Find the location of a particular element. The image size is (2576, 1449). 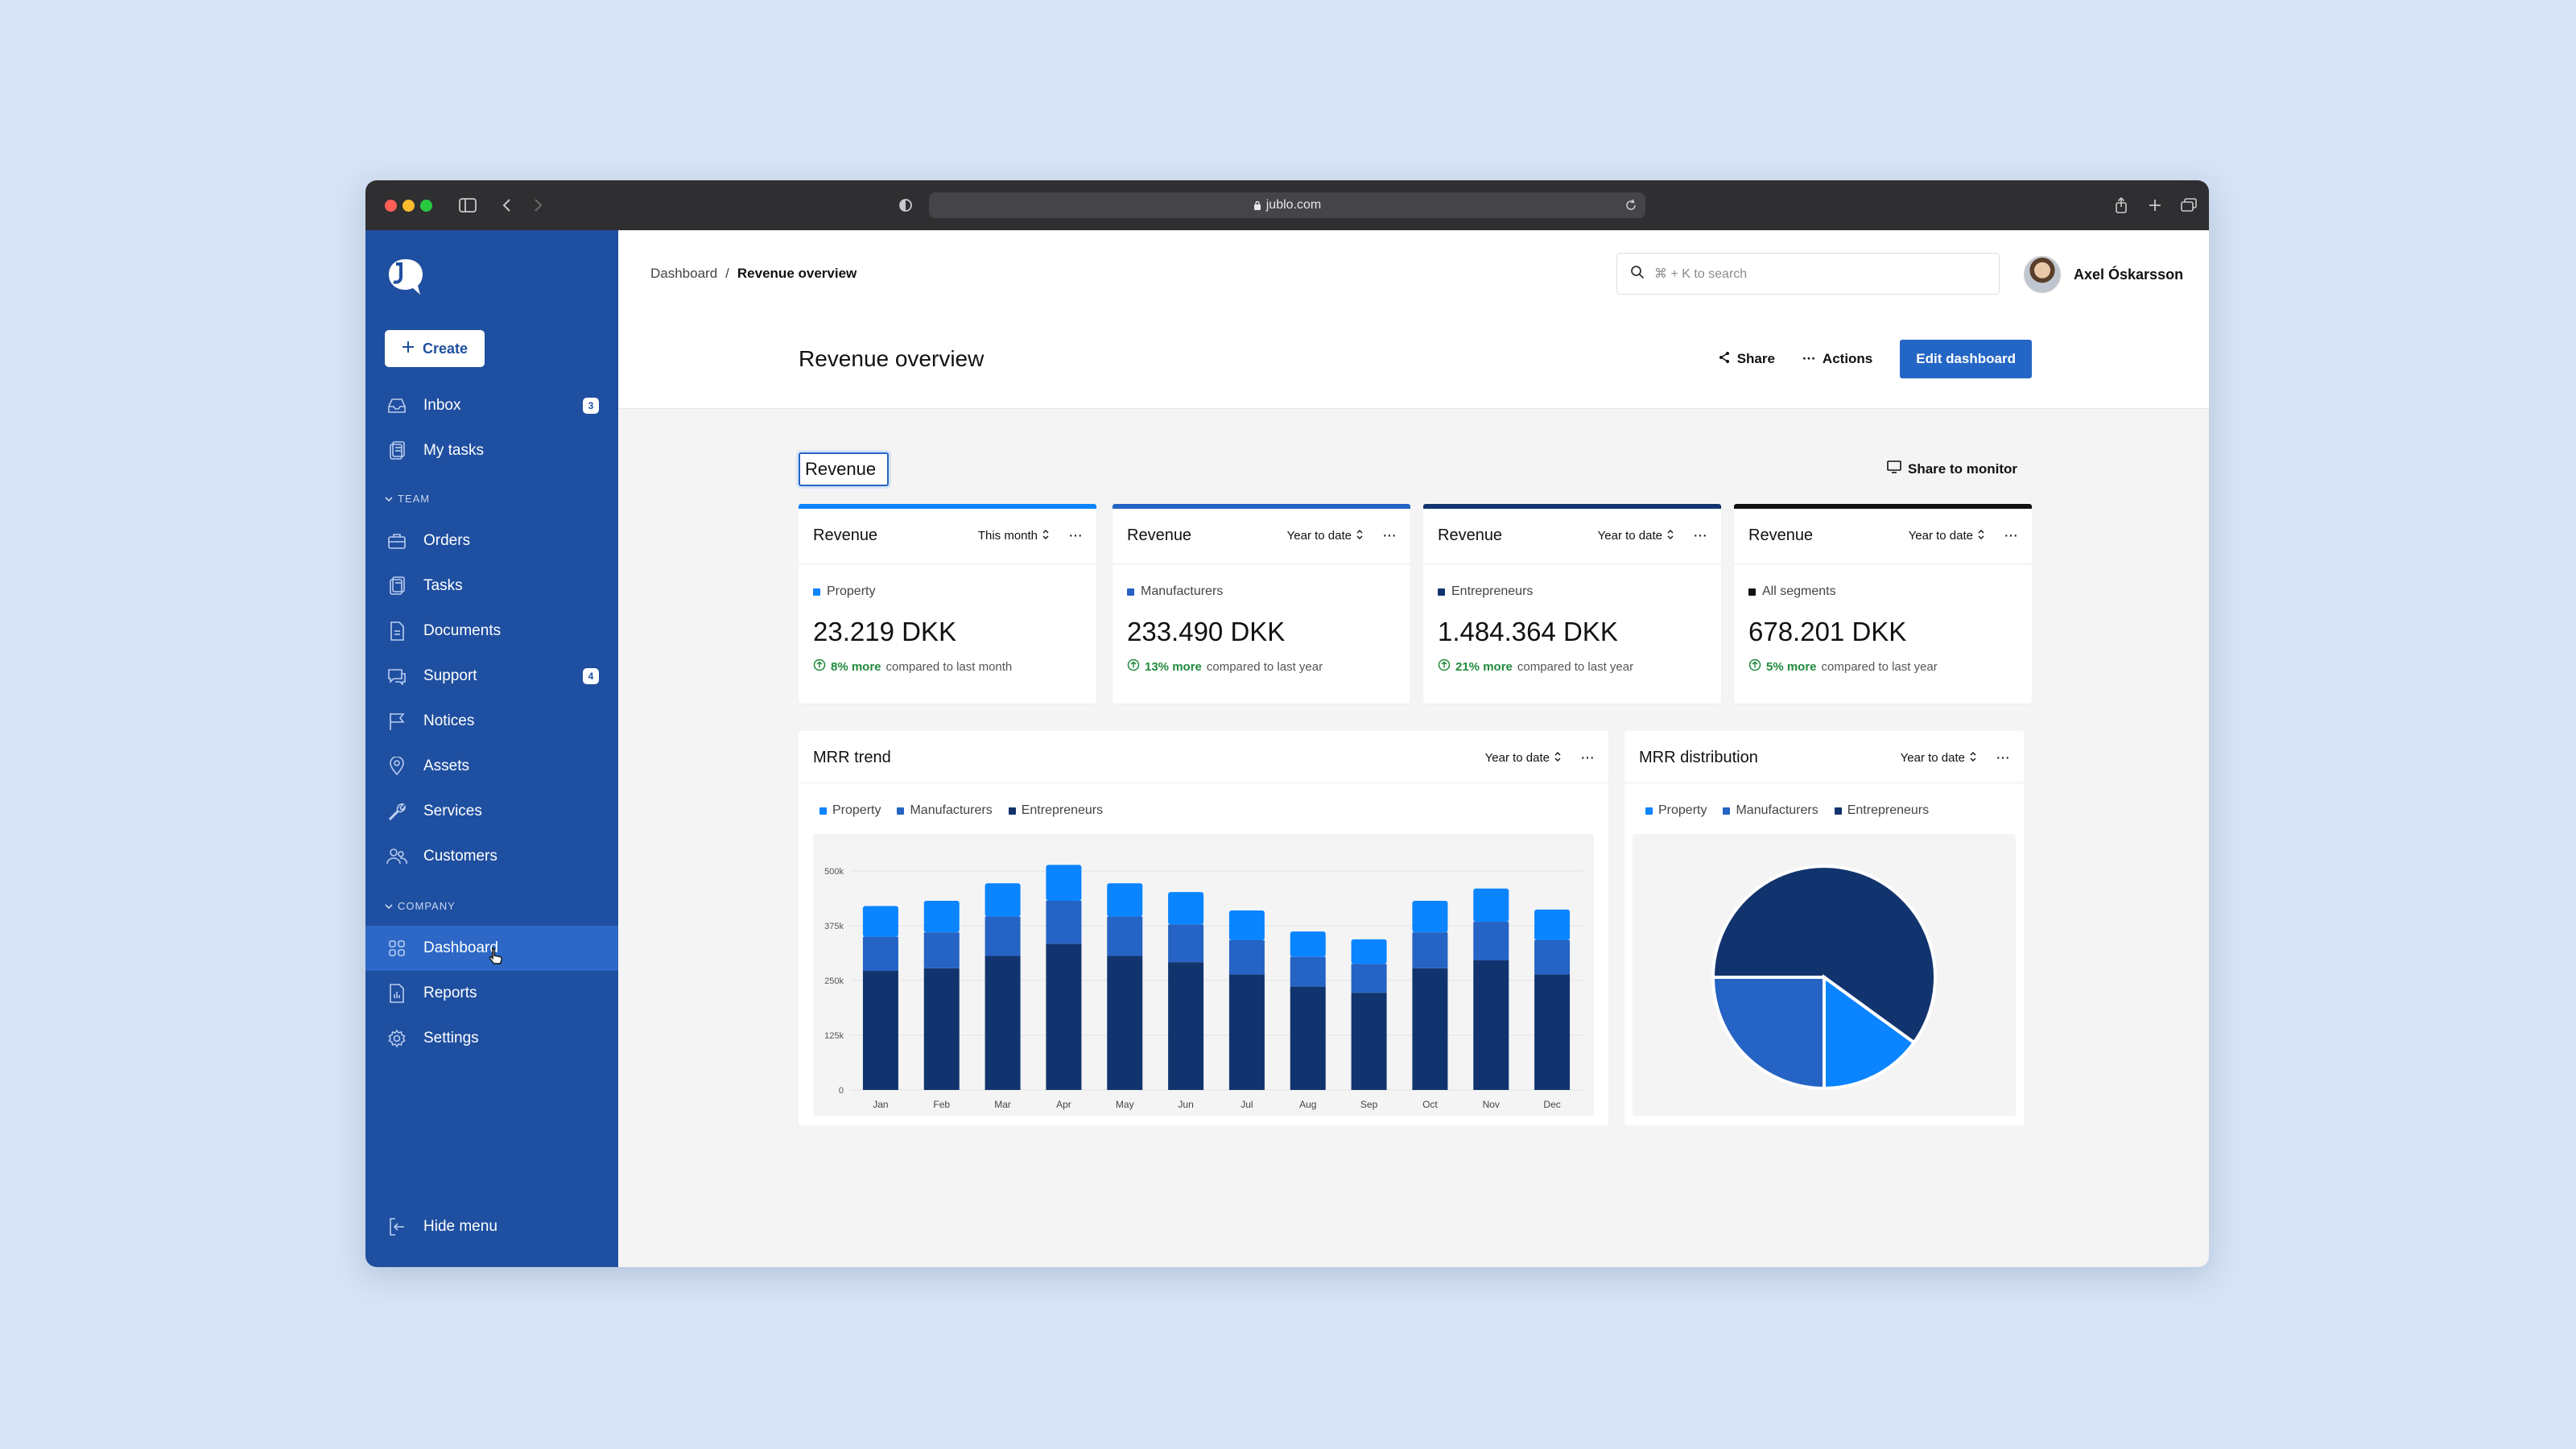

pie-slice-manufacturers is located at coordinates (1769, 1033).